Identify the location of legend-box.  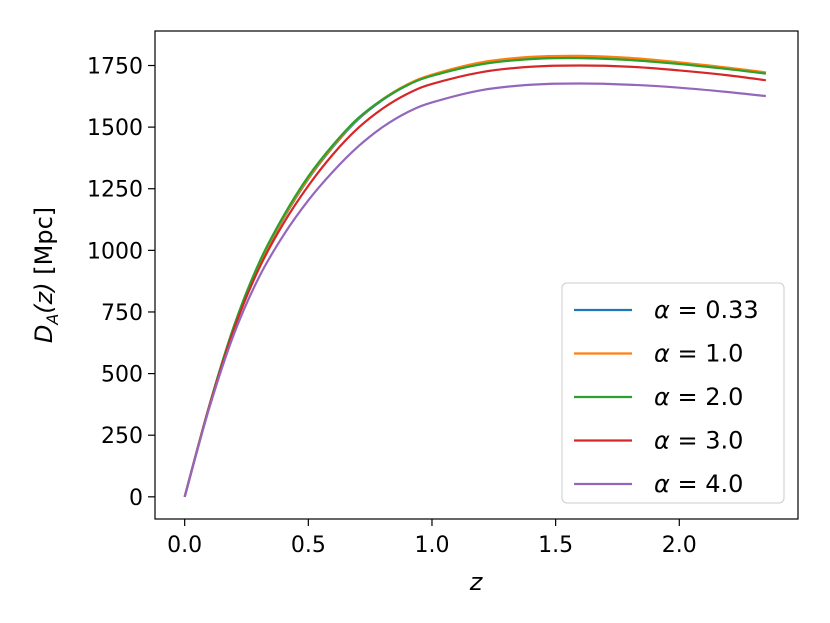
(673, 393).